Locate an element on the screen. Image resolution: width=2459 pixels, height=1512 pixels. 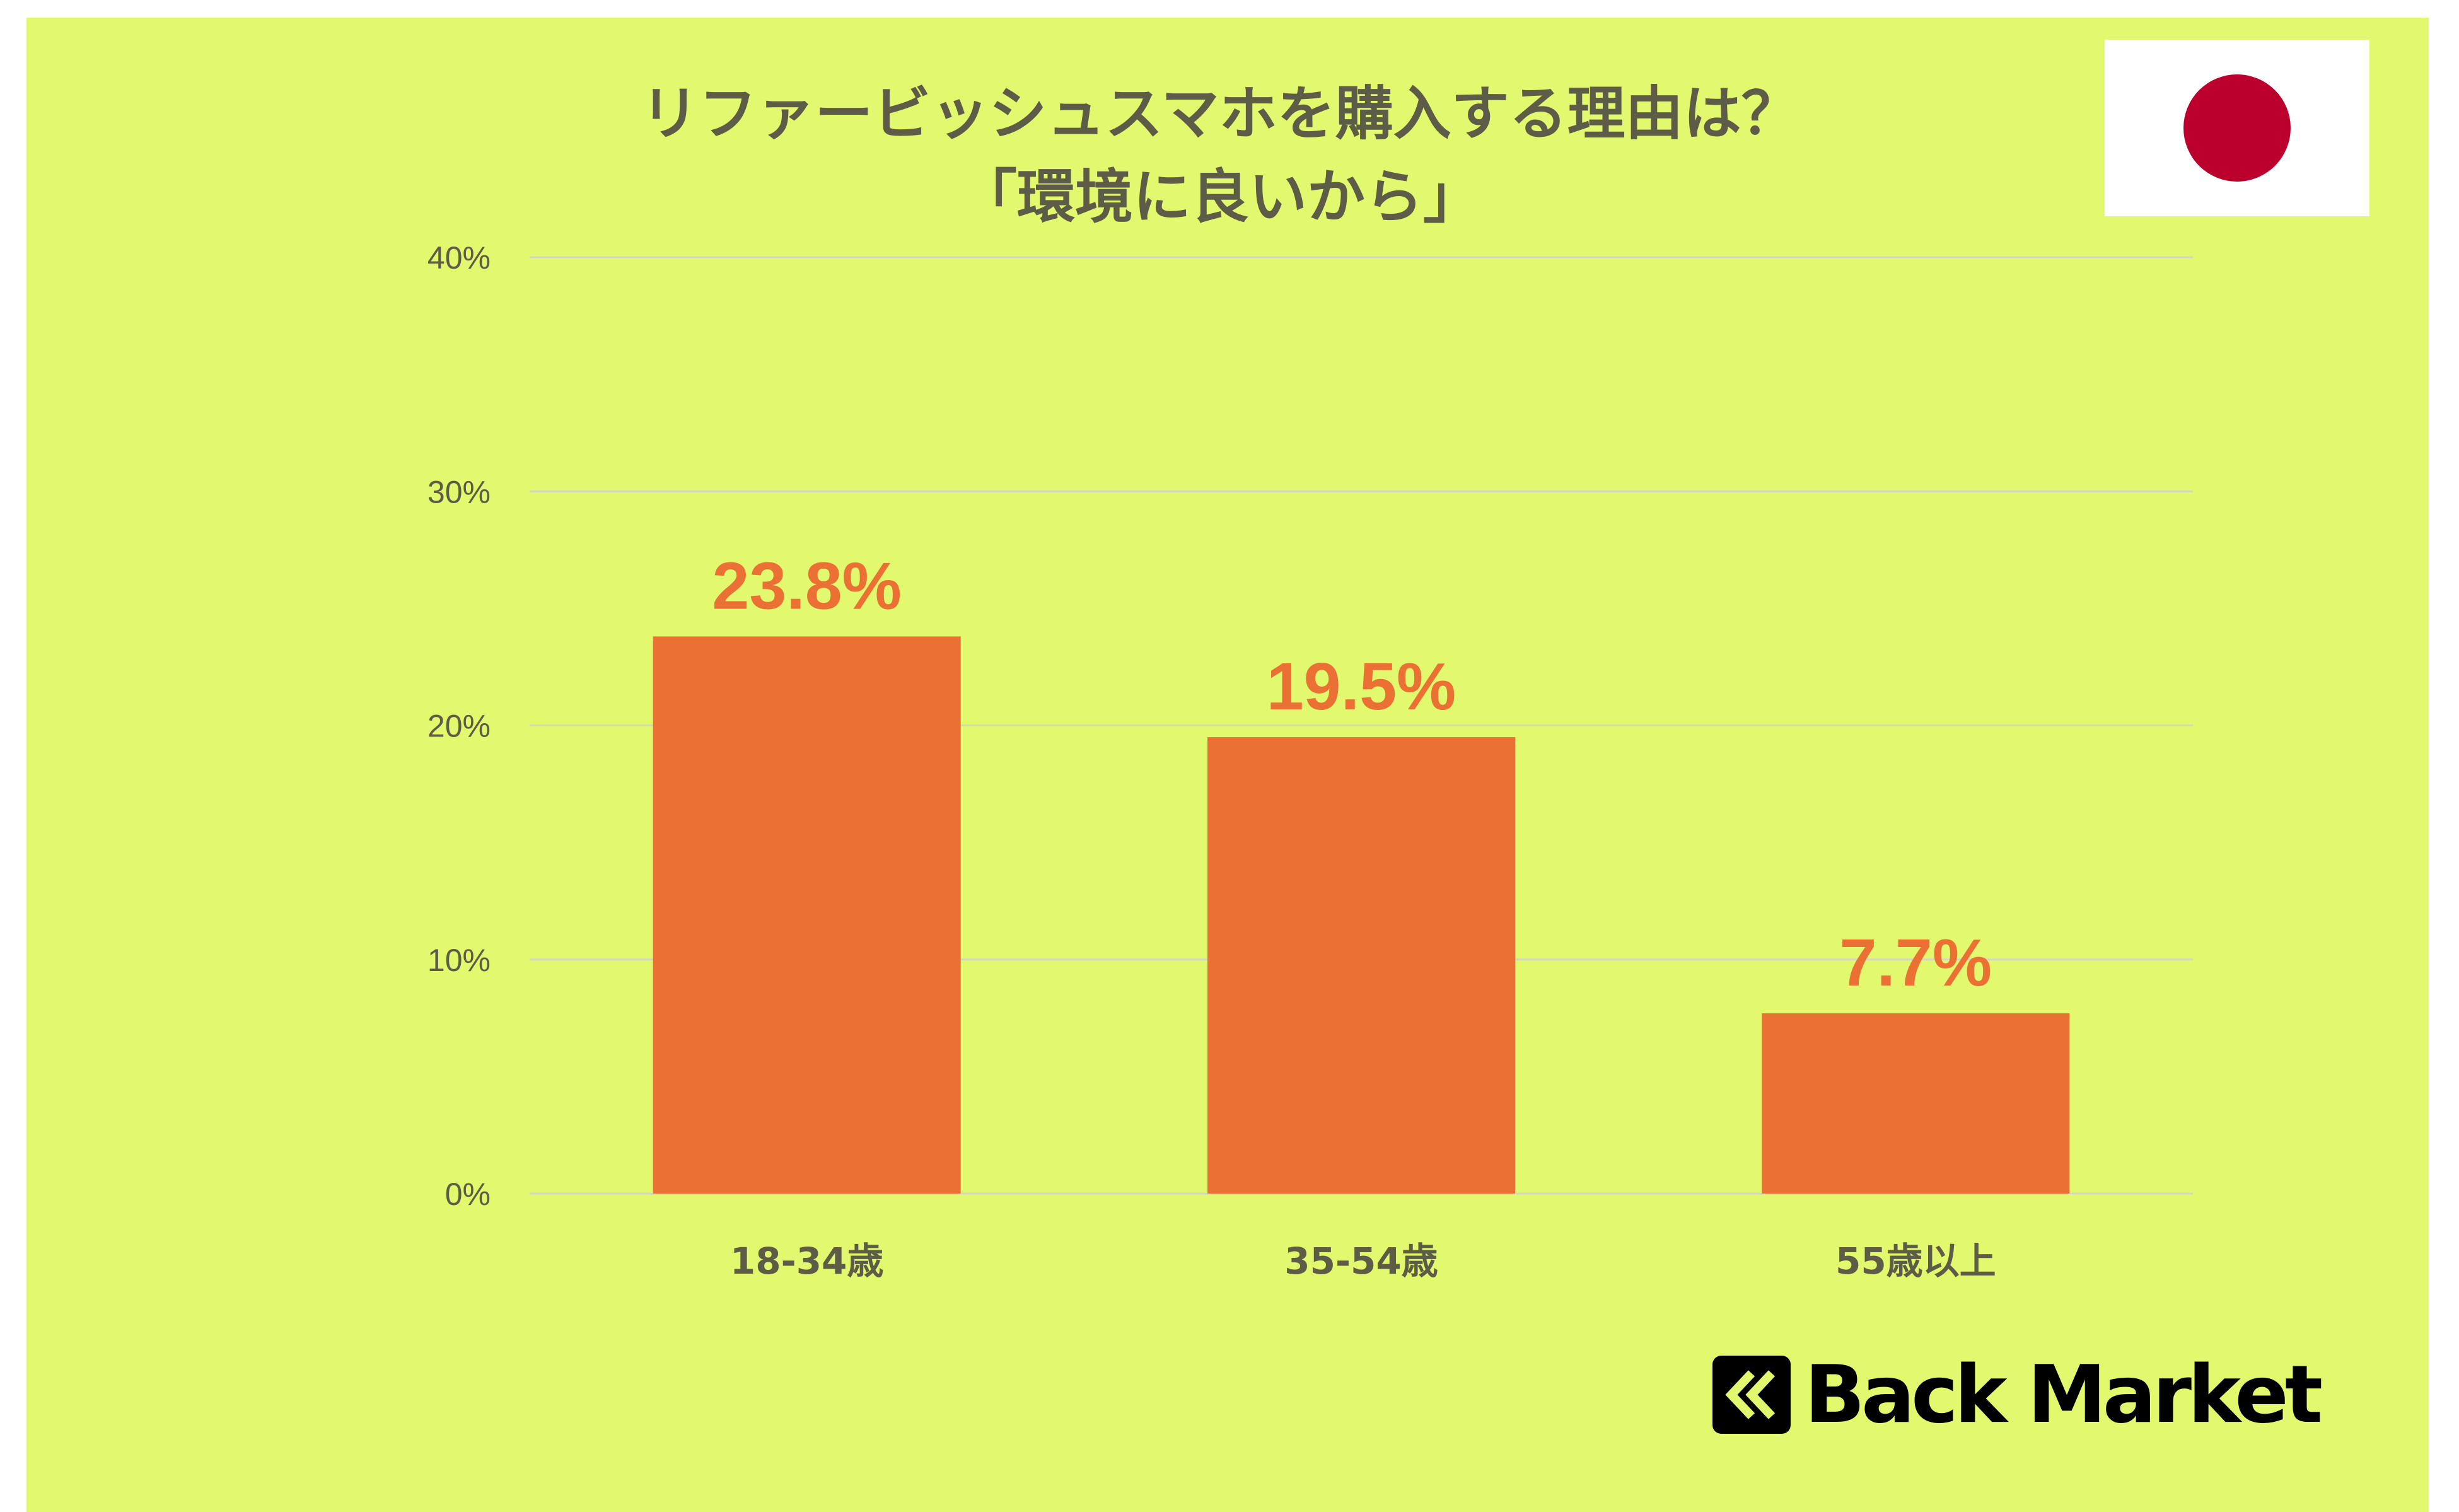
y-tick-label: 0% is located at coordinates (468, 1195).